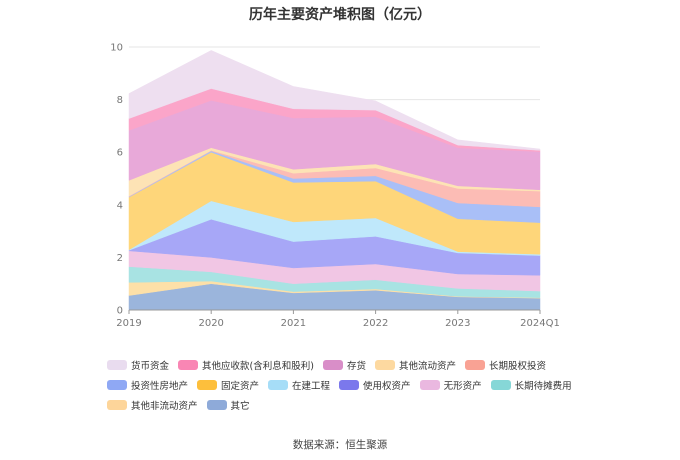 The height and width of the screenshot is (460, 680). Describe the element at coordinates (517, 366) in the screenshot. I see `legend-label: 长期股权投资` at that location.